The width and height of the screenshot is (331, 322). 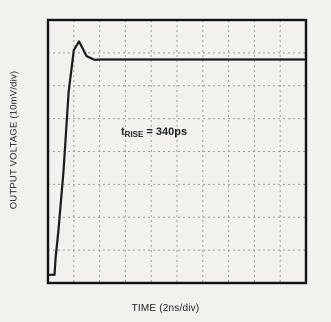 I want to click on x-axis-label: TIME (2ns/div), so click(x=165, y=308).